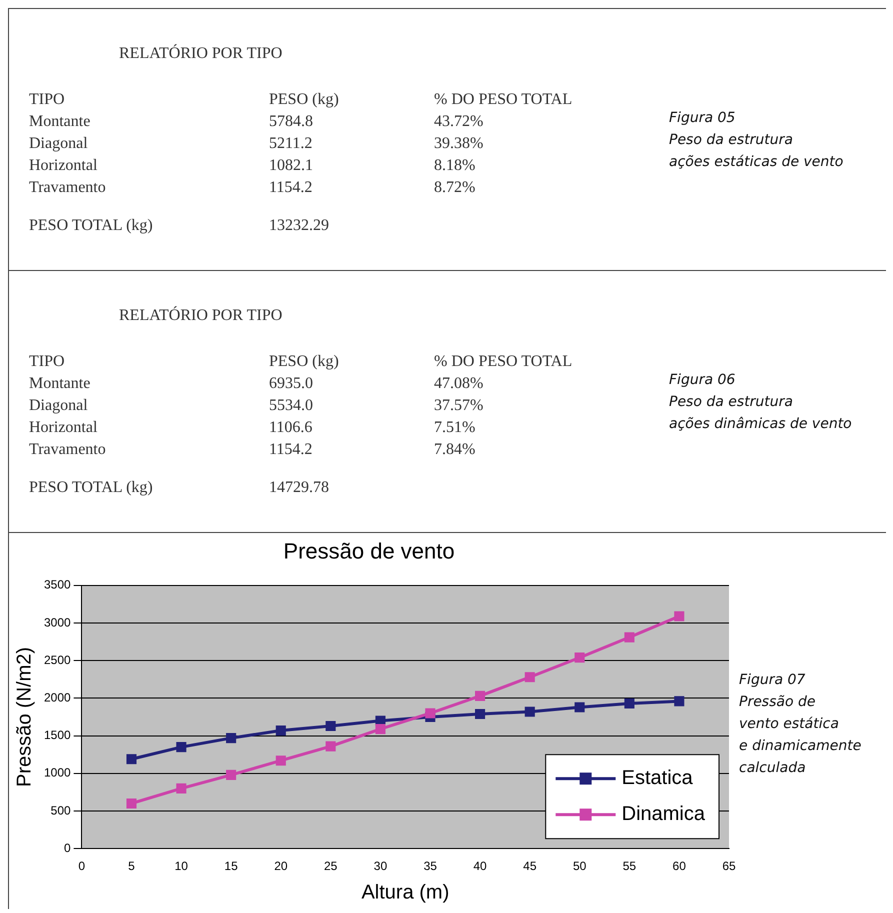 The width and height of the screenshot is (893, 913). What do you see at coordinates (431, 866) in the screenshot?
I see `x-tick-label: 35` at bounding box center [431, 866].